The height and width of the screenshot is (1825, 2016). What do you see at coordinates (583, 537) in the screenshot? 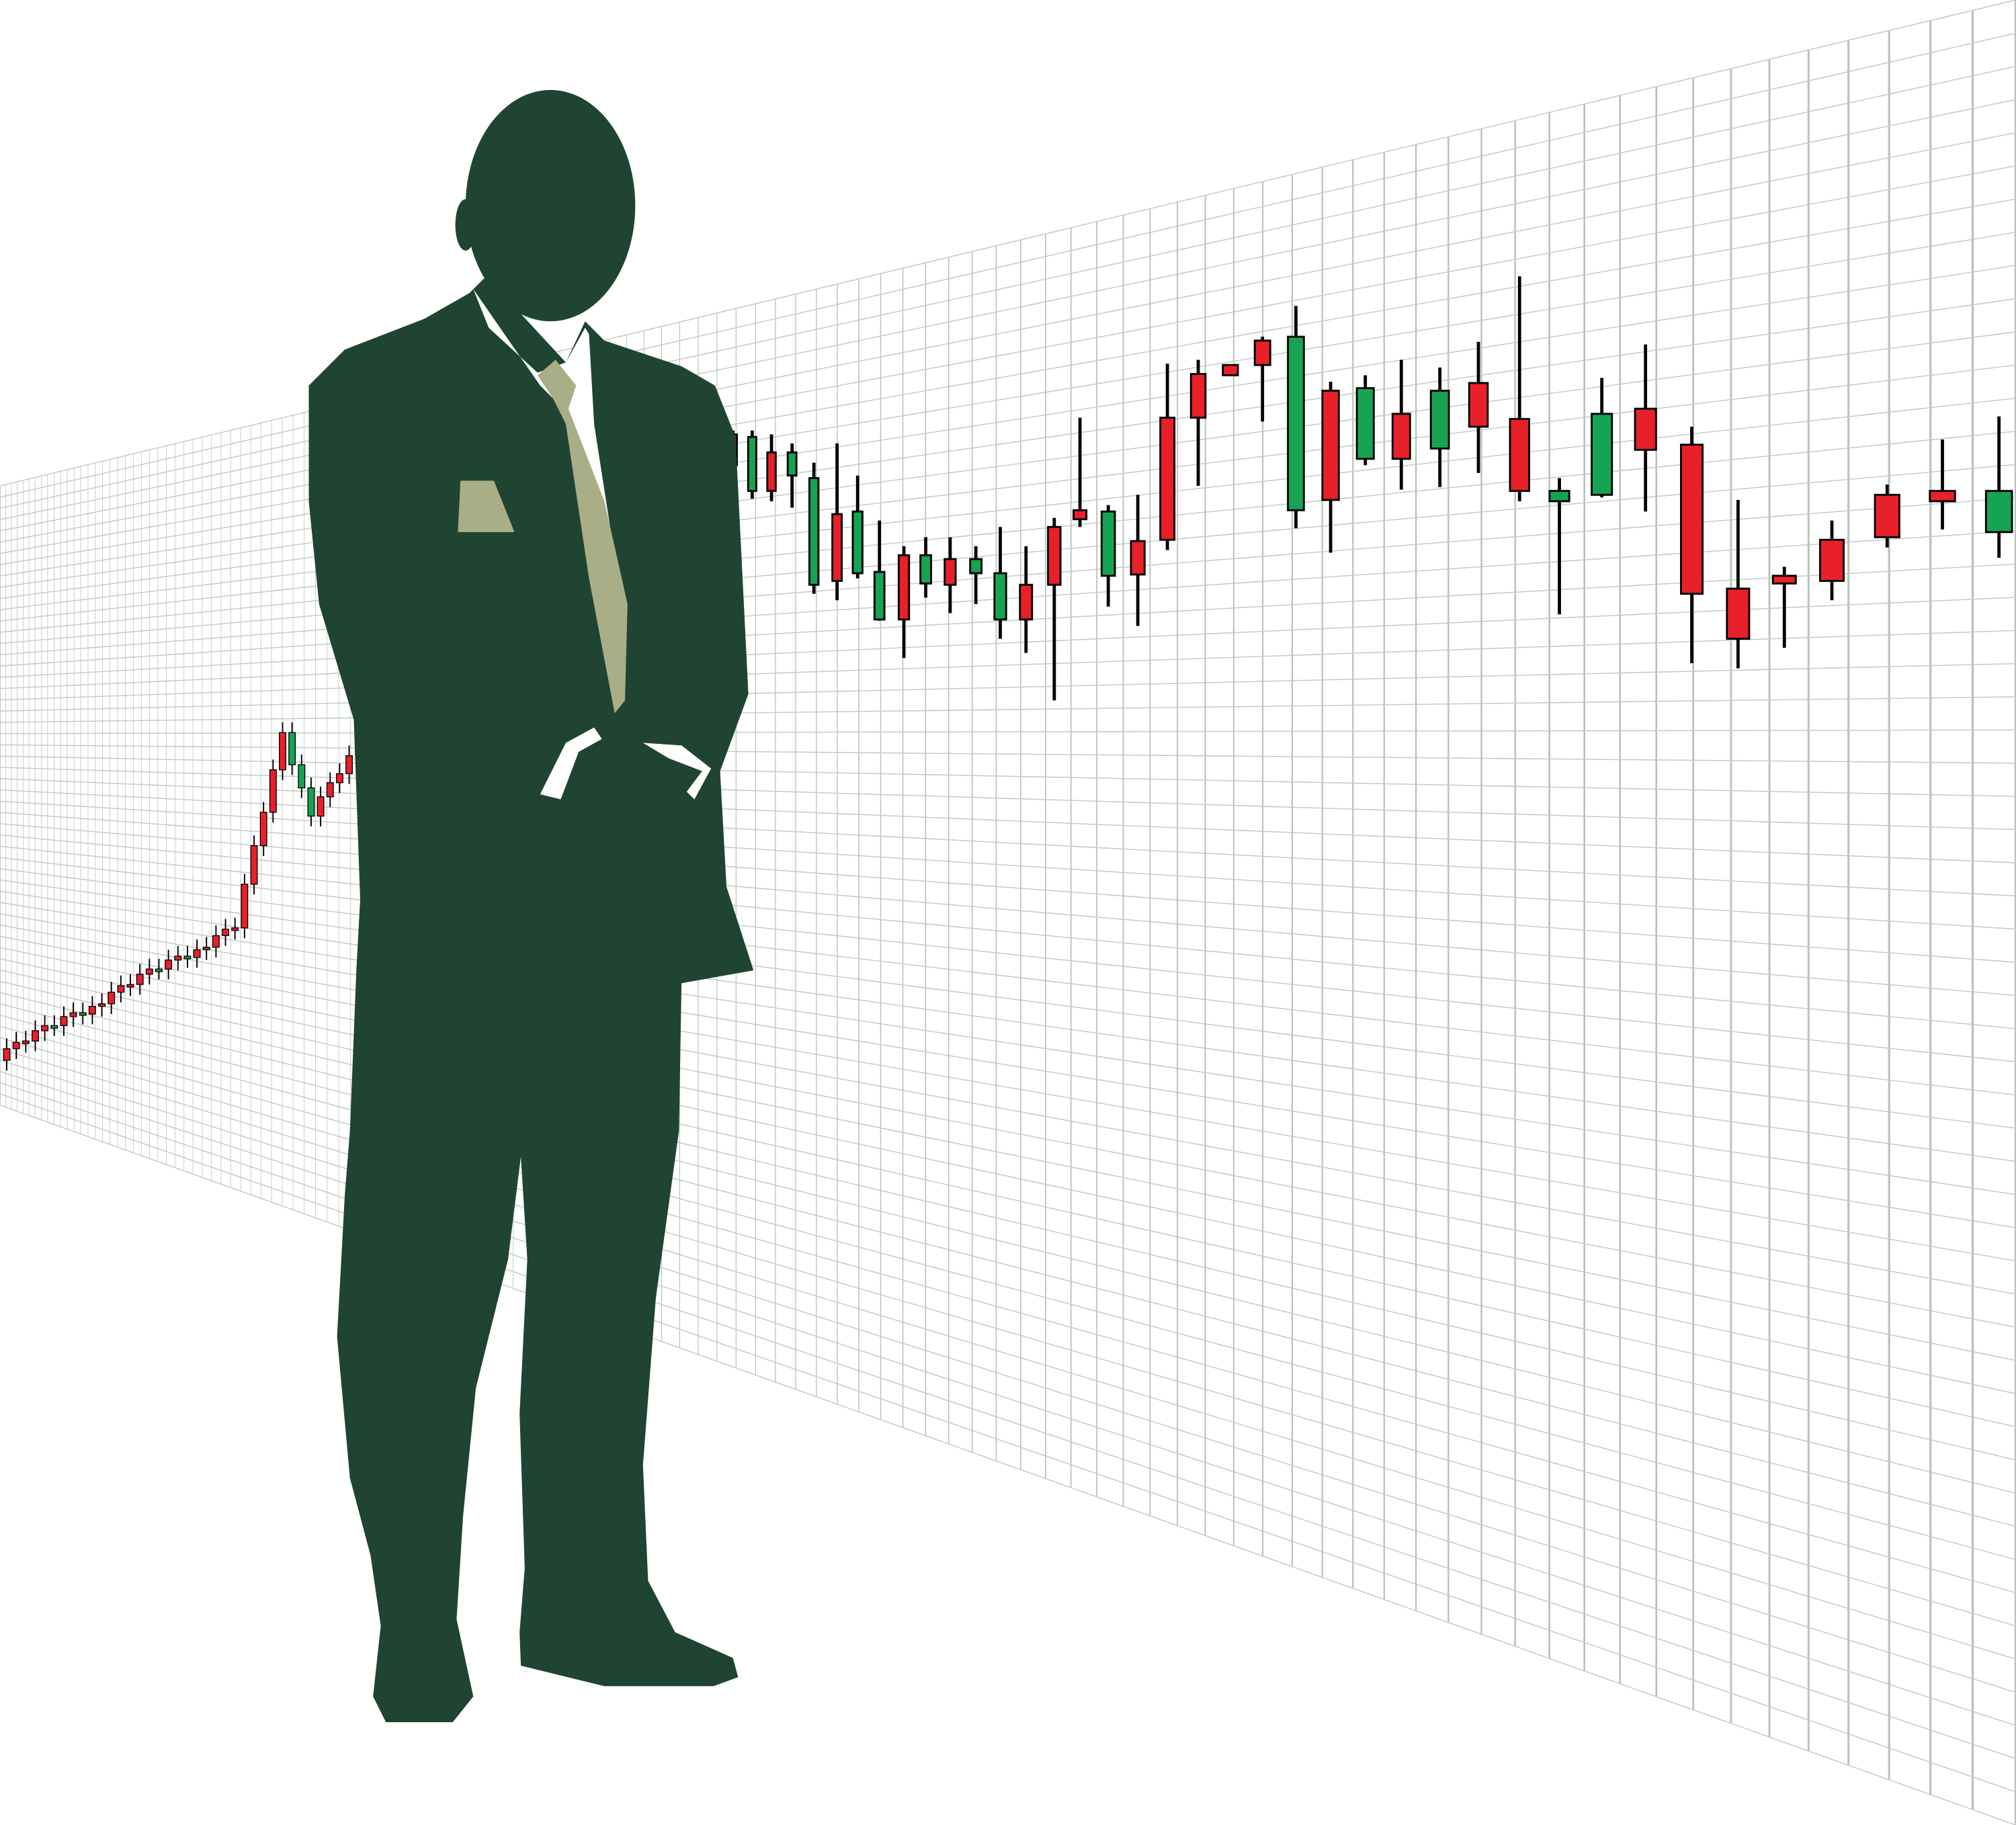
I see `tie` at bounding box center [583, 537].